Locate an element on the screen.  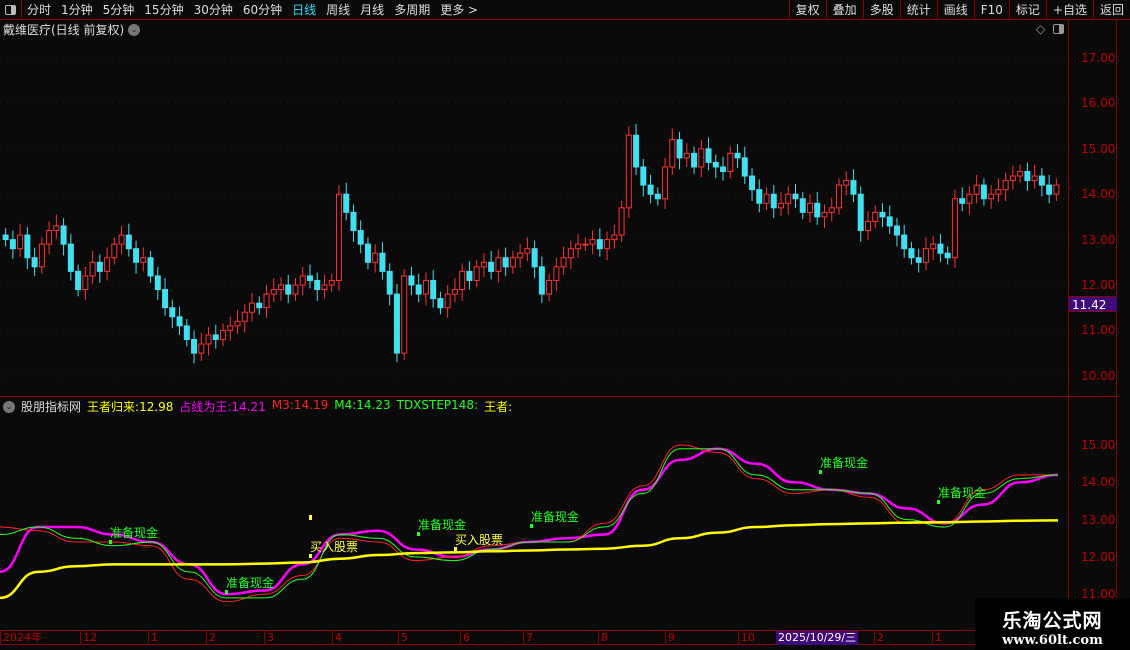
toolbar-button: 统计 is located at coordinates (918, 10).